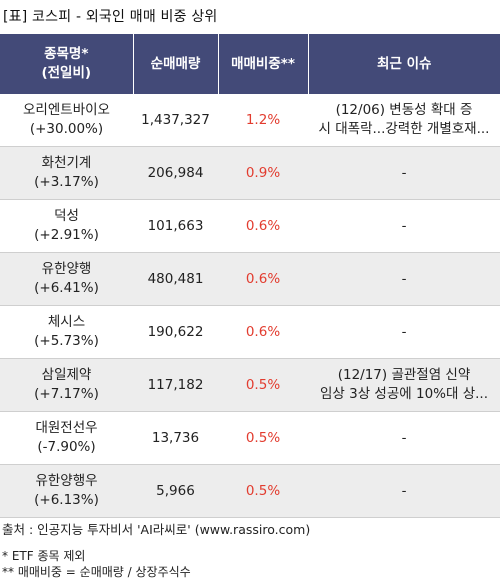  Describe the element at coordinates (66, 182) in the screenshot. I see `stock-change: (+3.17%)` at that location.